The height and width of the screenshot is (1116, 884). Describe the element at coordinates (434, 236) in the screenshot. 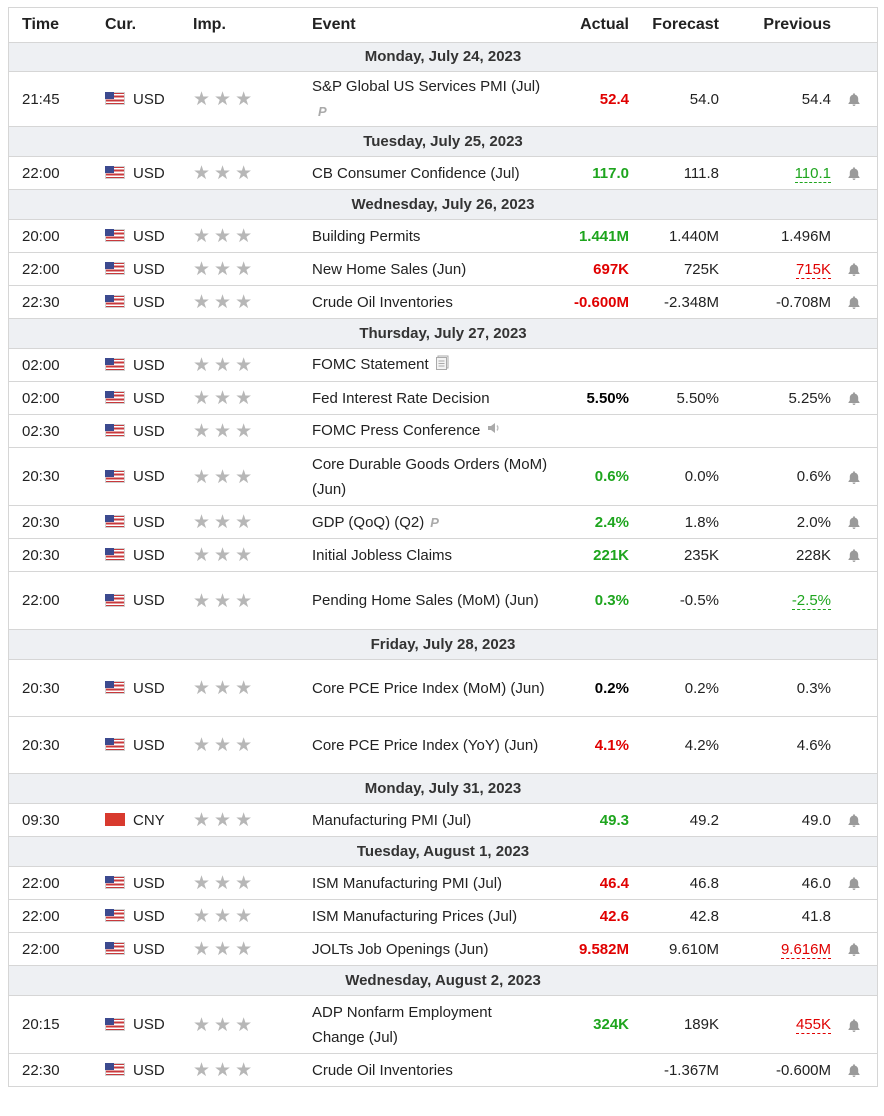

I see `event-name: Building Permits` at that location.